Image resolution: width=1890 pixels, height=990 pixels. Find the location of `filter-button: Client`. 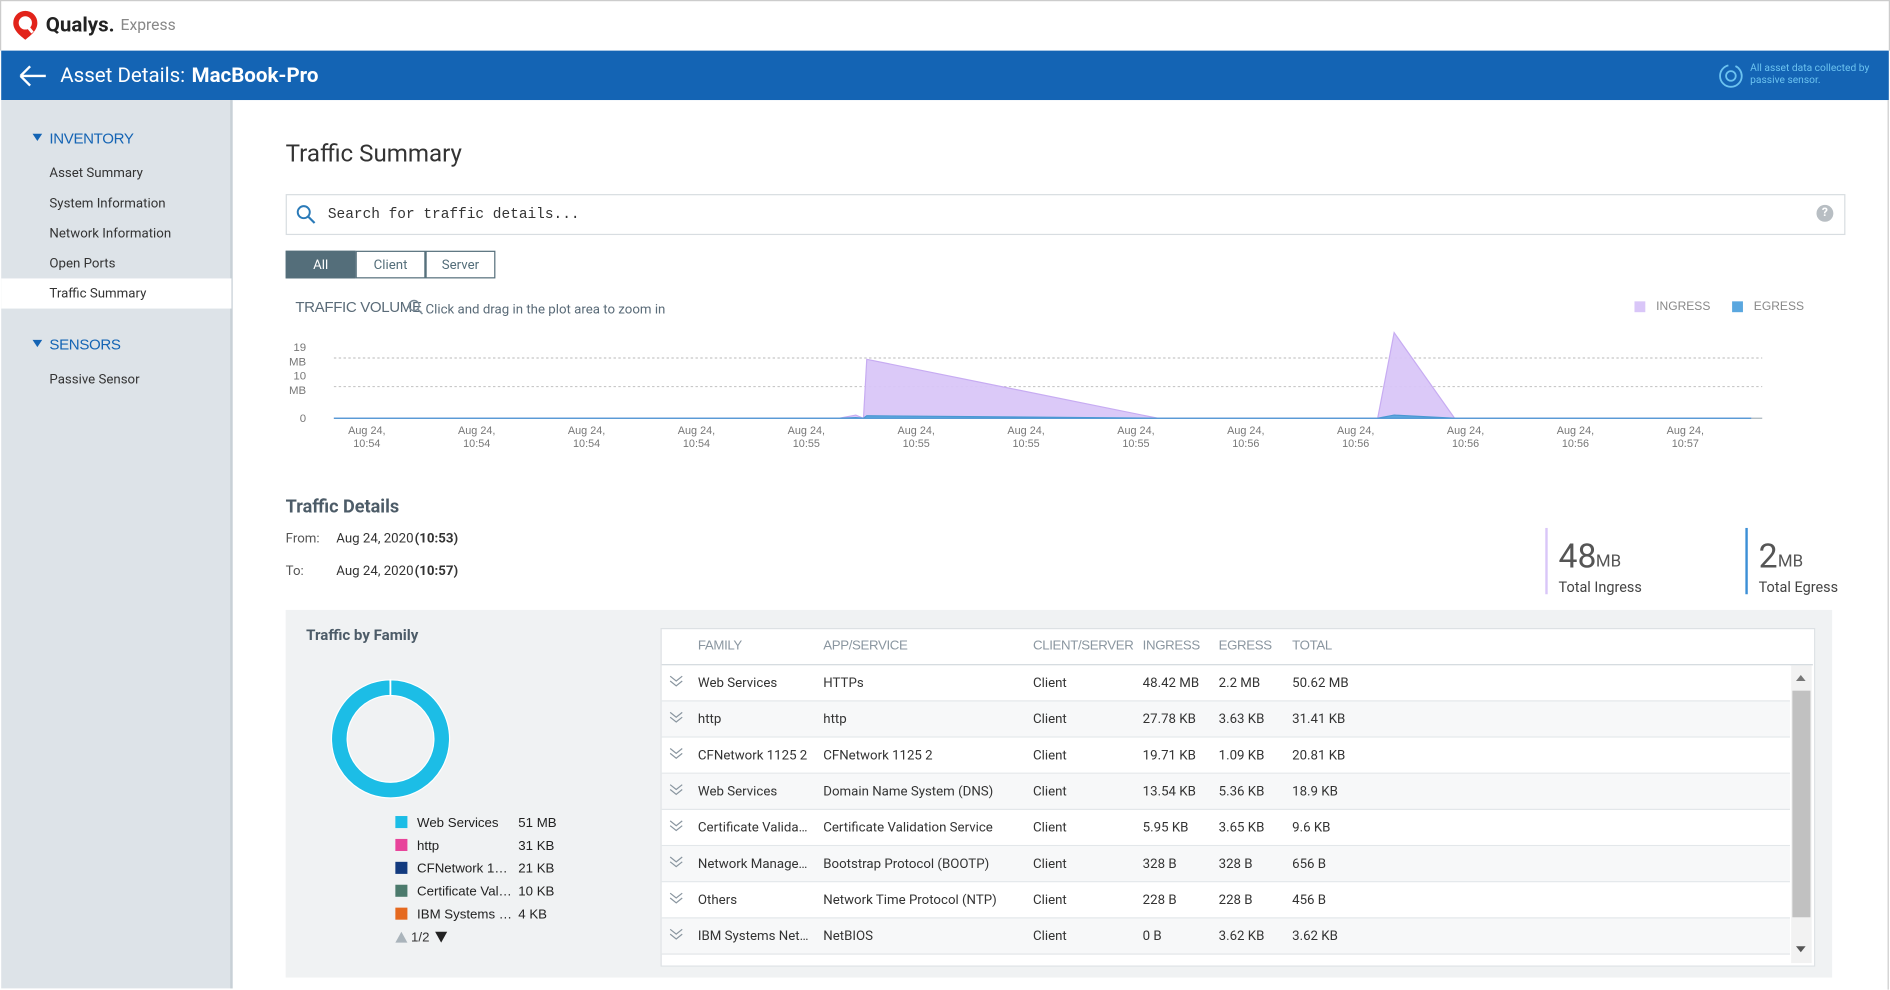

filter-button: Client is located at coordinates (390, 264).